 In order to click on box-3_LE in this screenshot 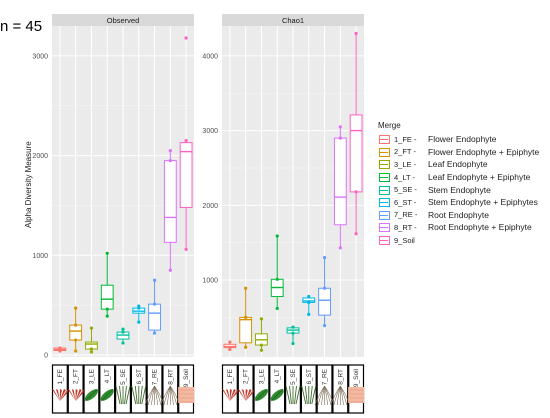, I will do `click(261, 334)`.